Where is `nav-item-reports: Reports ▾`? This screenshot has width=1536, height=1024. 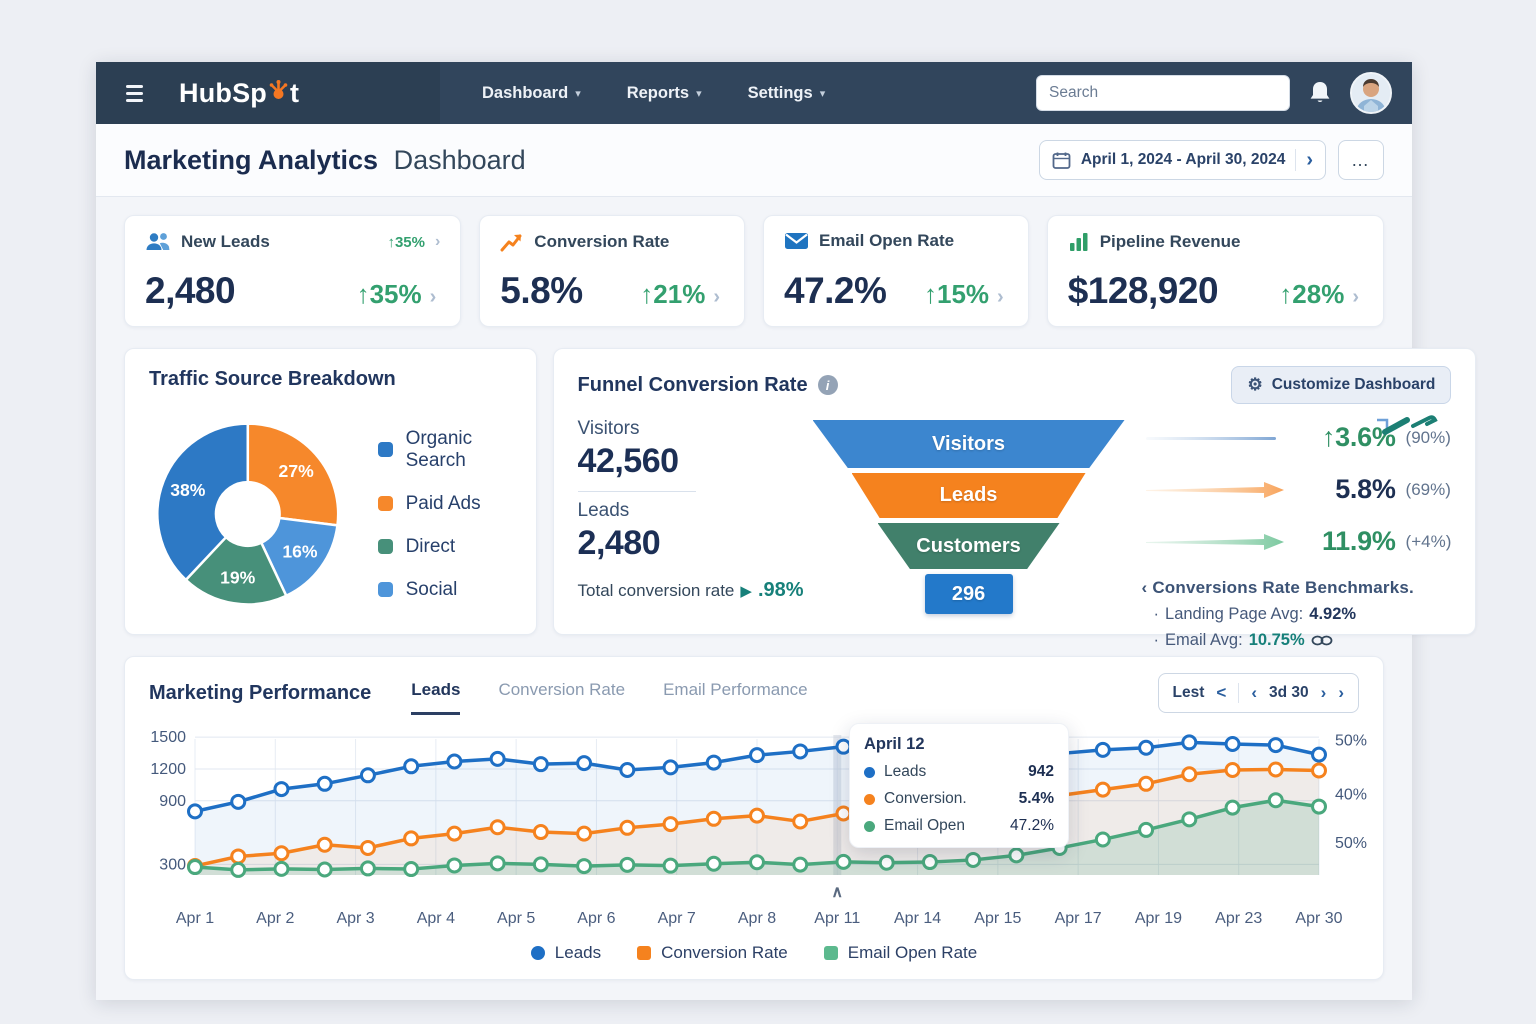
nav-item-reports: Reports ▾ is located at coordinates (664, 93).